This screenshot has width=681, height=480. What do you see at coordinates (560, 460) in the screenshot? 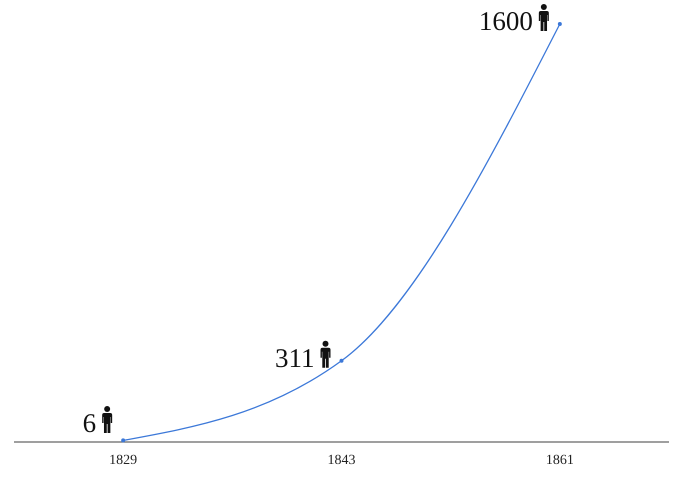
I see `x-tick-label: 1861` at bounding box center [560, 460].